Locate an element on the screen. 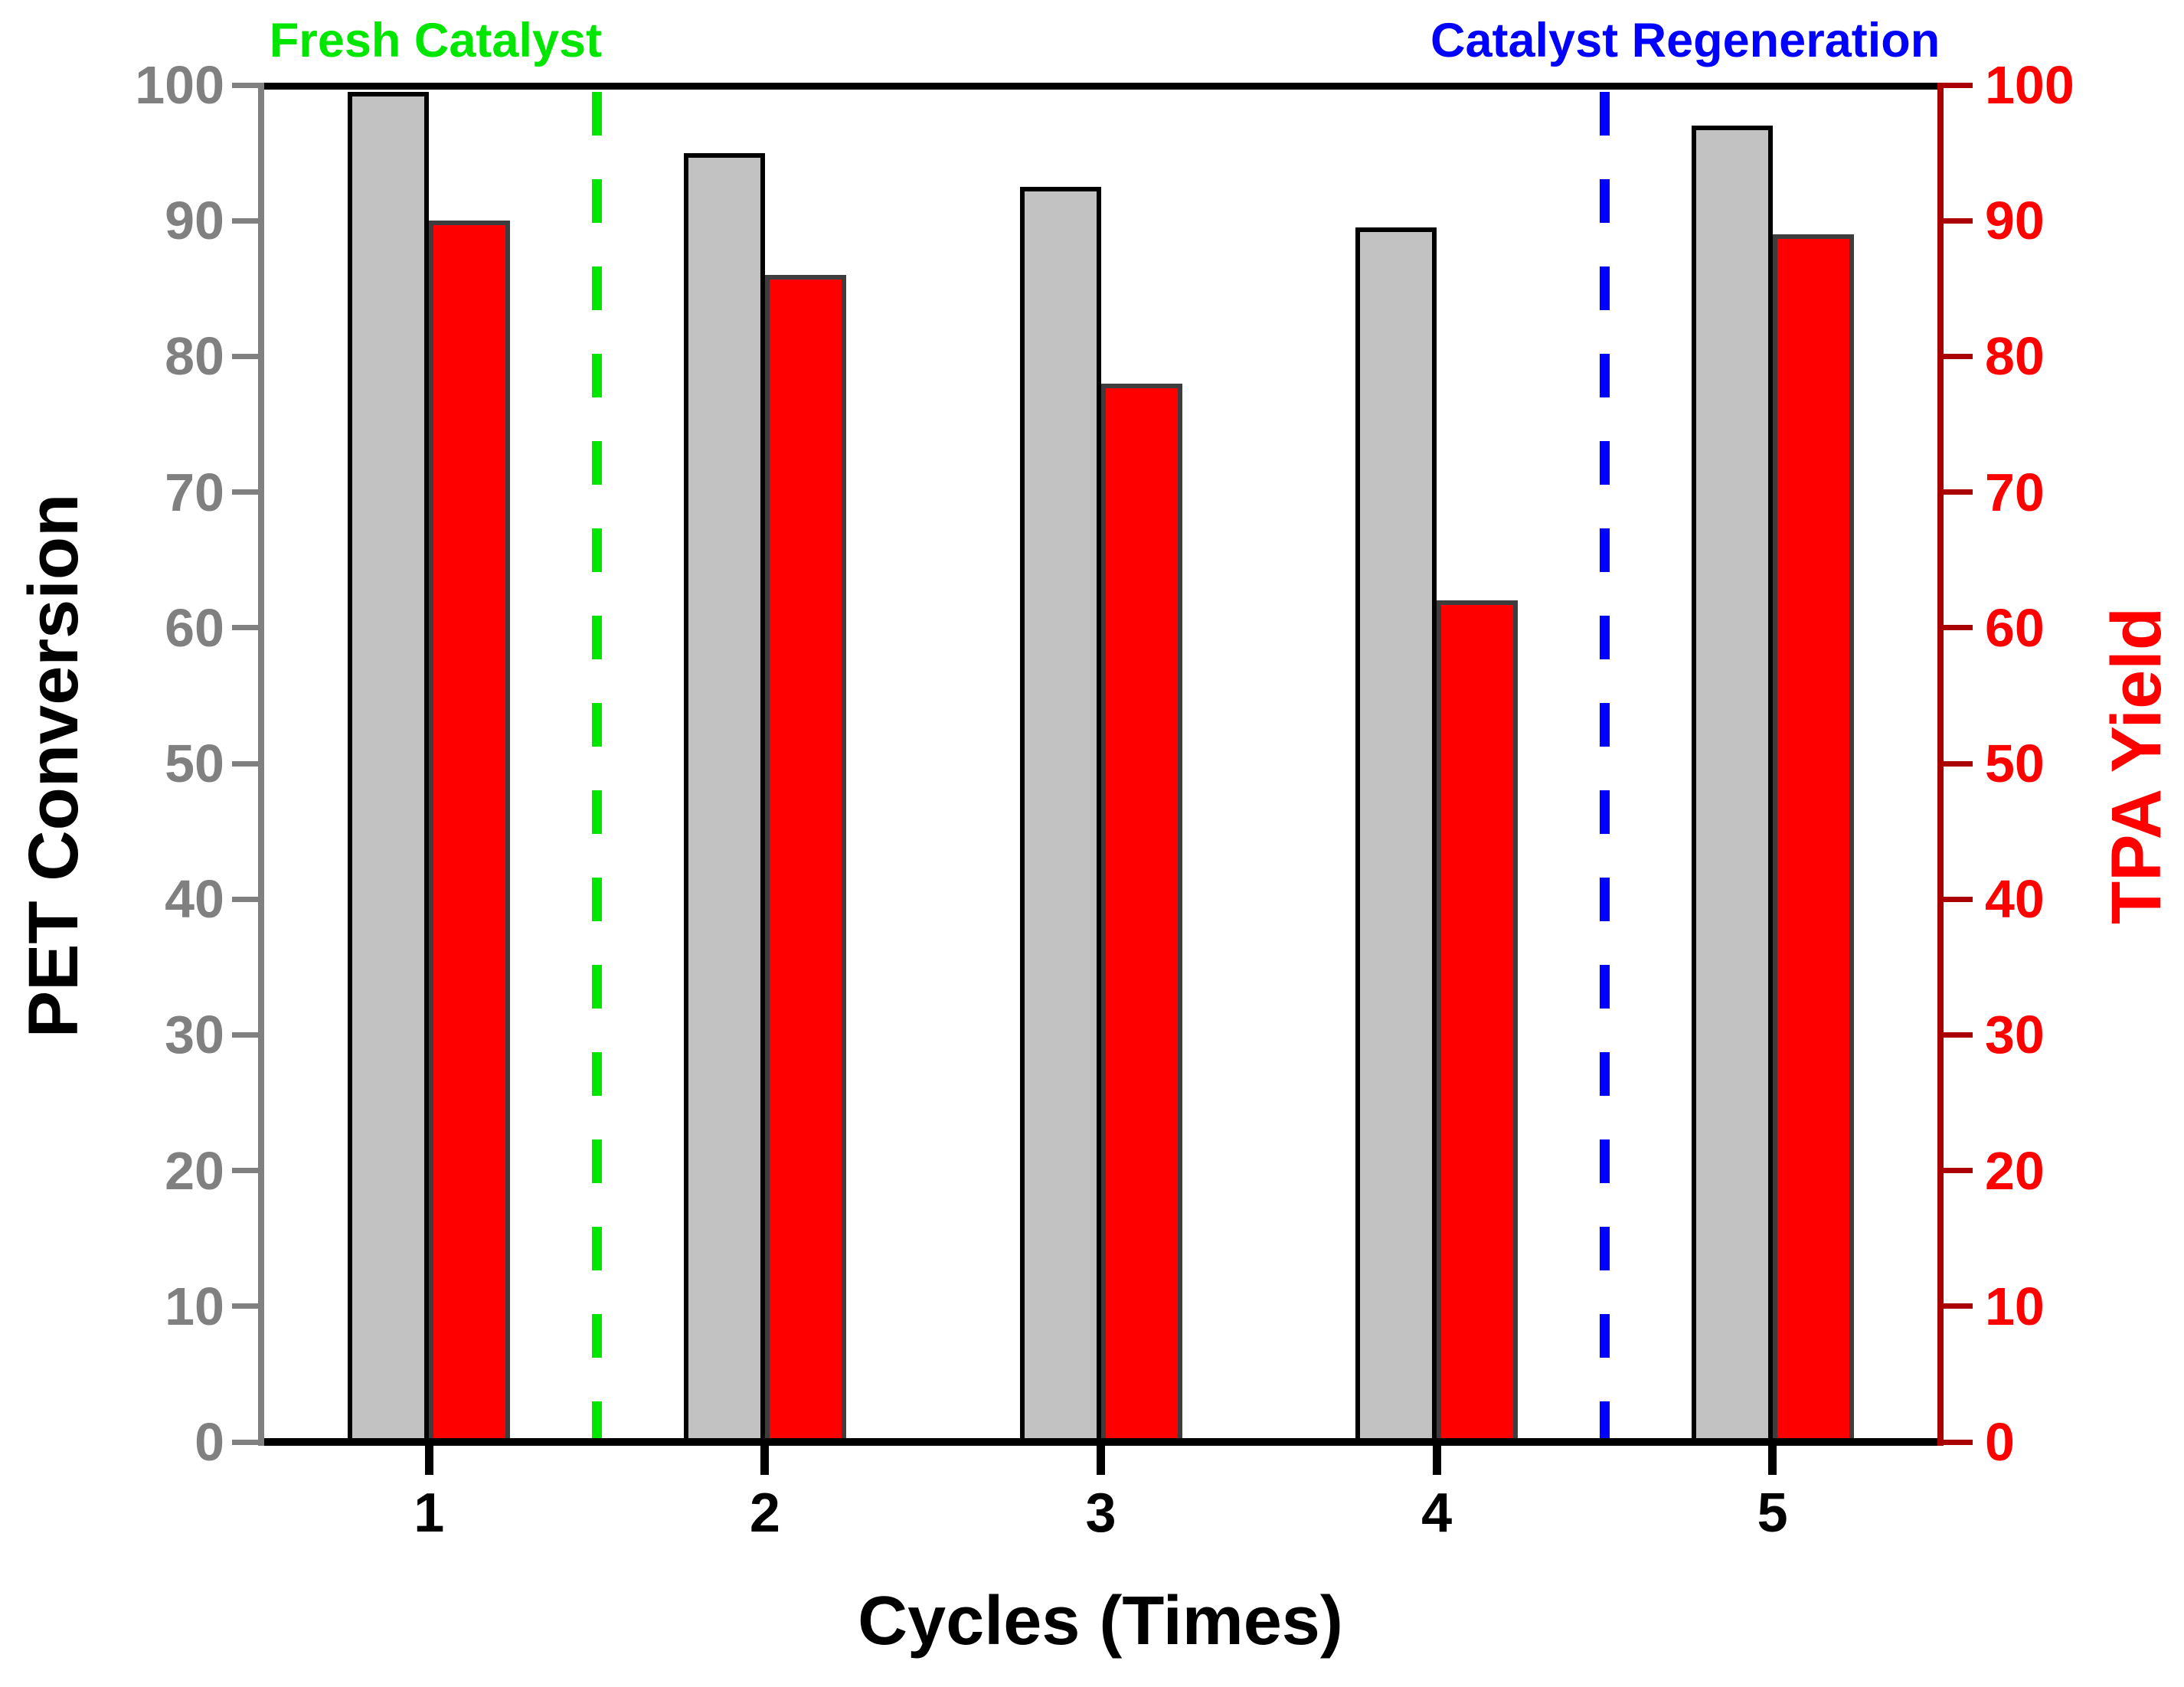 This screenshot has height=1687, width=2184. left-axis-tick-label: 10 is located at coordinates (194, 1306).